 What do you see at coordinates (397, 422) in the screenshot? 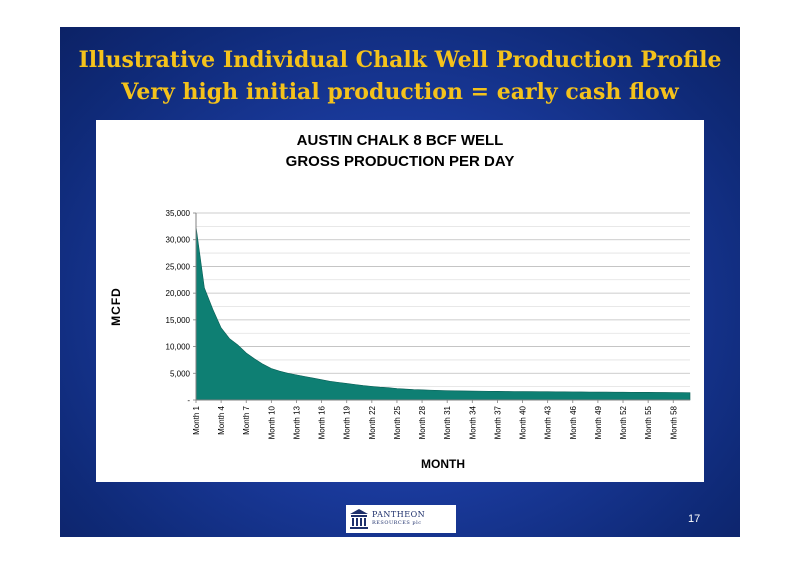
I see `x-tick-label: Month 25` at bounding box center [397, 422].